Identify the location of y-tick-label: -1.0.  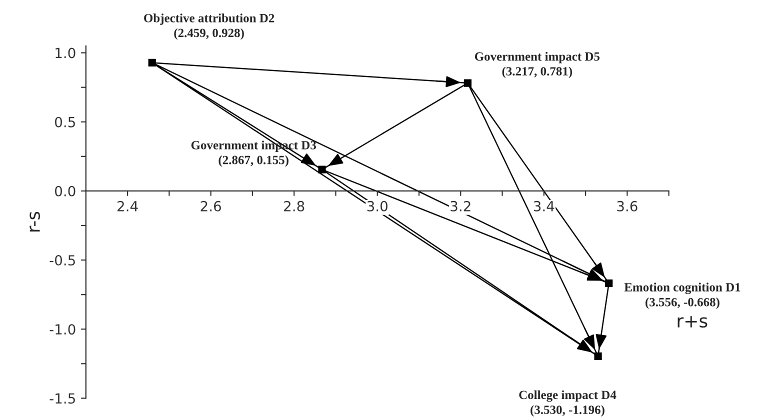
(63, 329).